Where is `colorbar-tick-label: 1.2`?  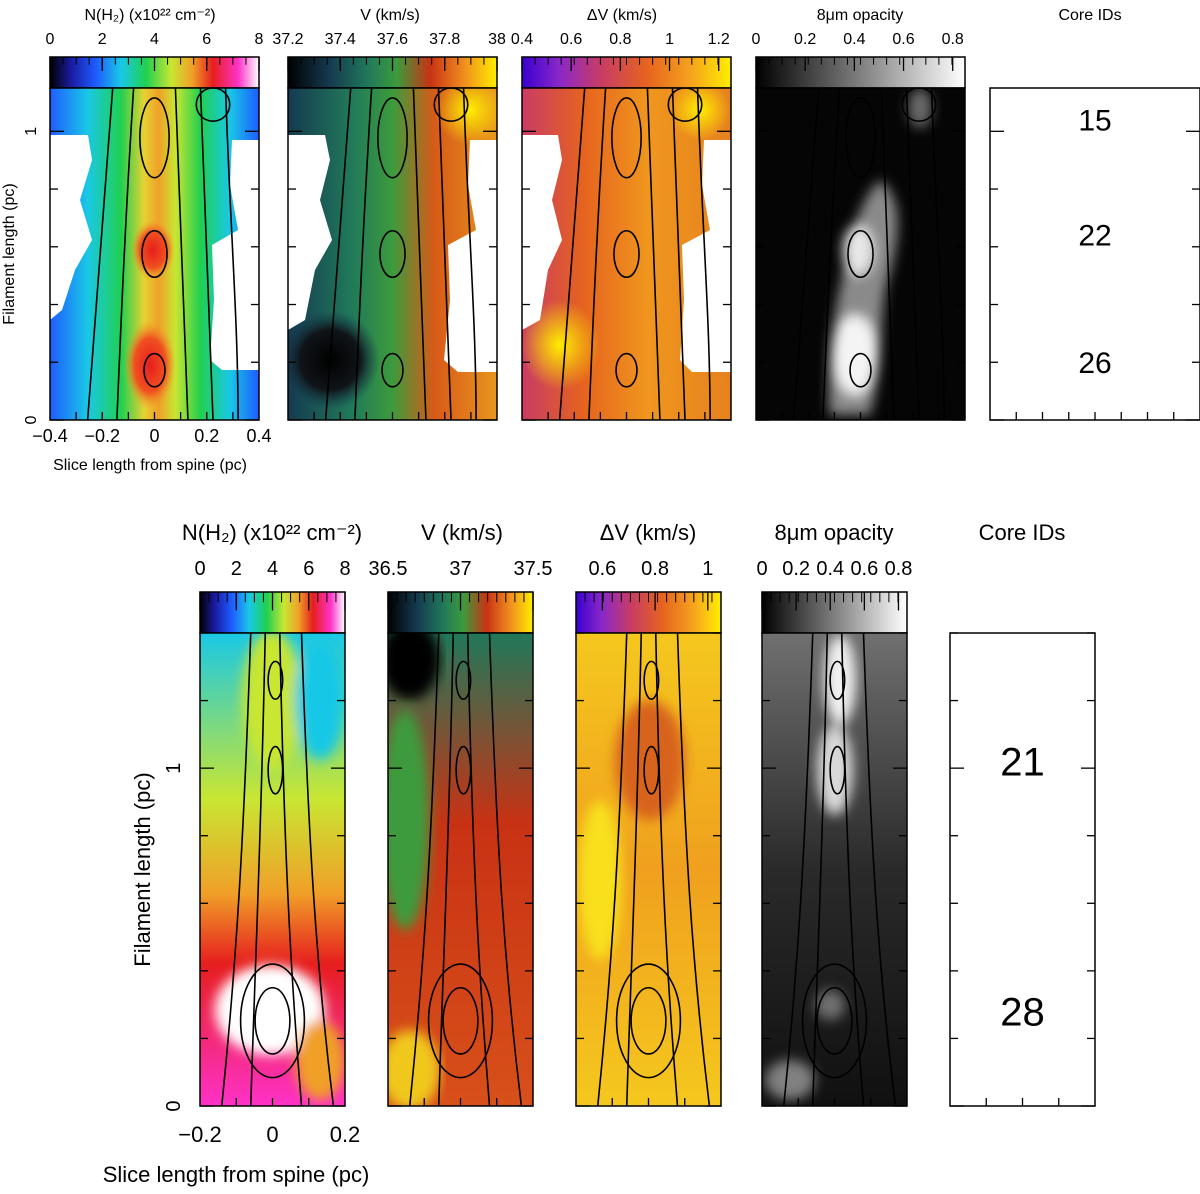 colorbar-tick-label: 1.2 is located at coordinates (719, 39).